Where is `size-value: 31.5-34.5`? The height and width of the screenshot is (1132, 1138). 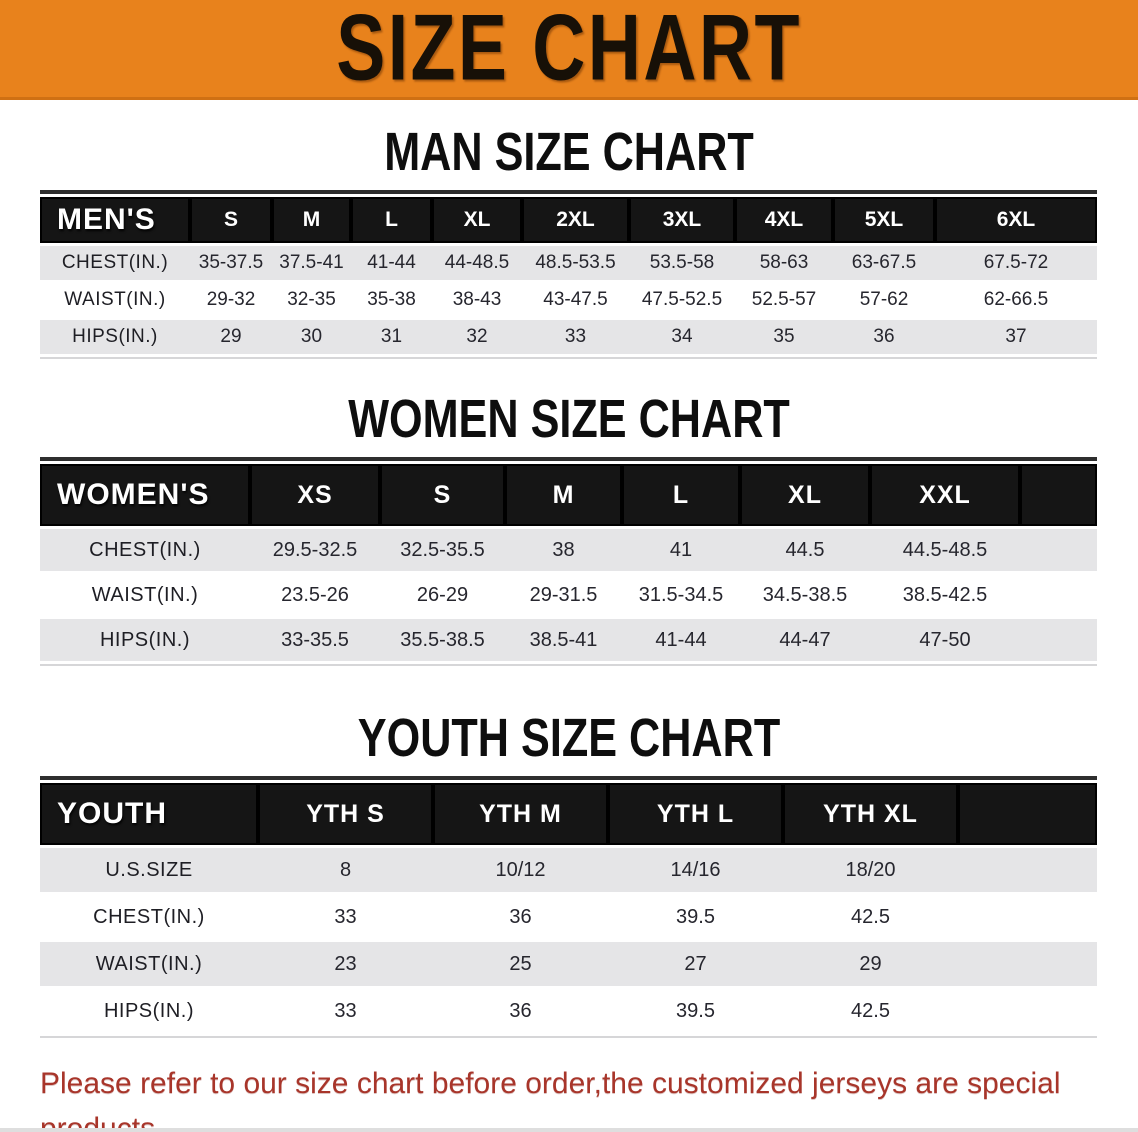
size-value: 31.5-34.5 is located at coordinates (681, 595).